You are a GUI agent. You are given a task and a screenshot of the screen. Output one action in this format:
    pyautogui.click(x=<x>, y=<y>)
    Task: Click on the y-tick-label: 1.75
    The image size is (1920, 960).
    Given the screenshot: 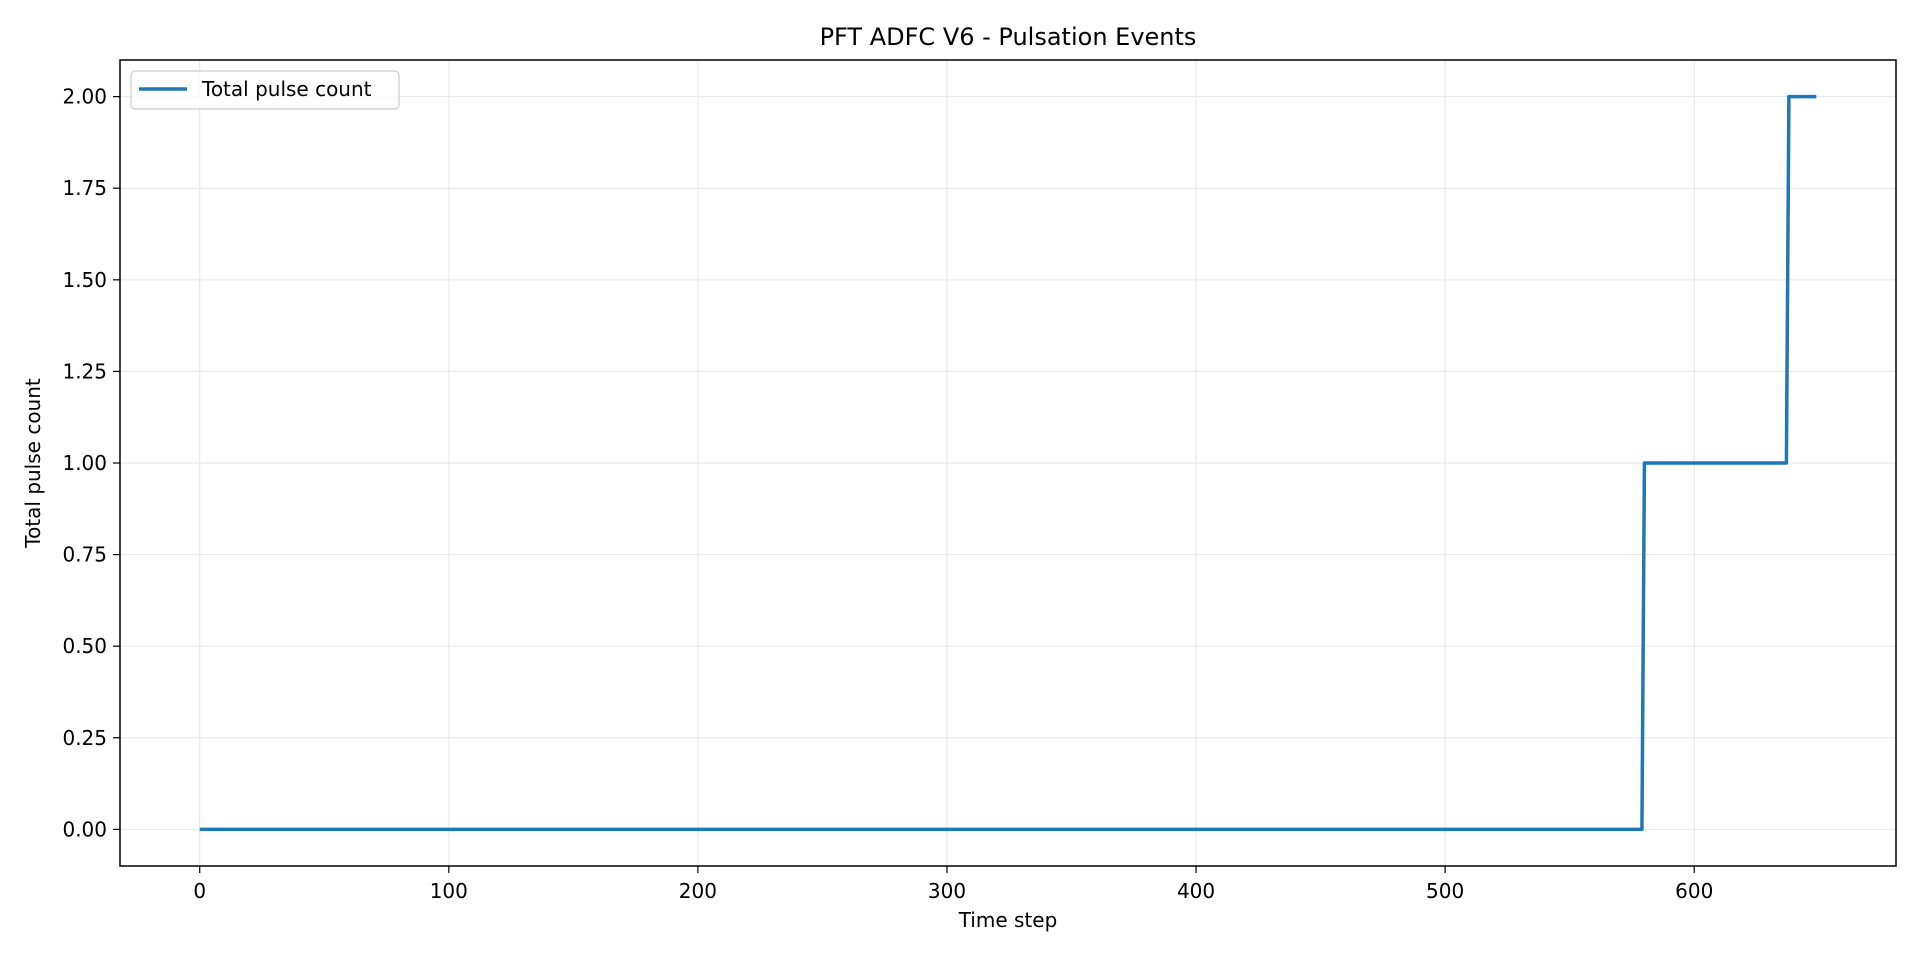 What is the action you would take?
    pyautogui.click(x=84, y=188)
    